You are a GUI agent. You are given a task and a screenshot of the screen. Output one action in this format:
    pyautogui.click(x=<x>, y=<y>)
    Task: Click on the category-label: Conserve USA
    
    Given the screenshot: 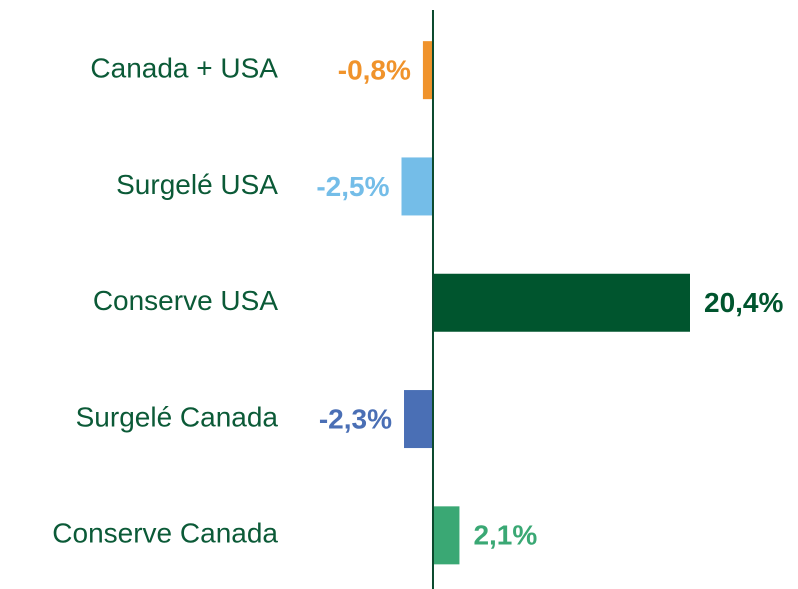 What is the action you would take?
    pyautogui.click(x=186, y=300)
    